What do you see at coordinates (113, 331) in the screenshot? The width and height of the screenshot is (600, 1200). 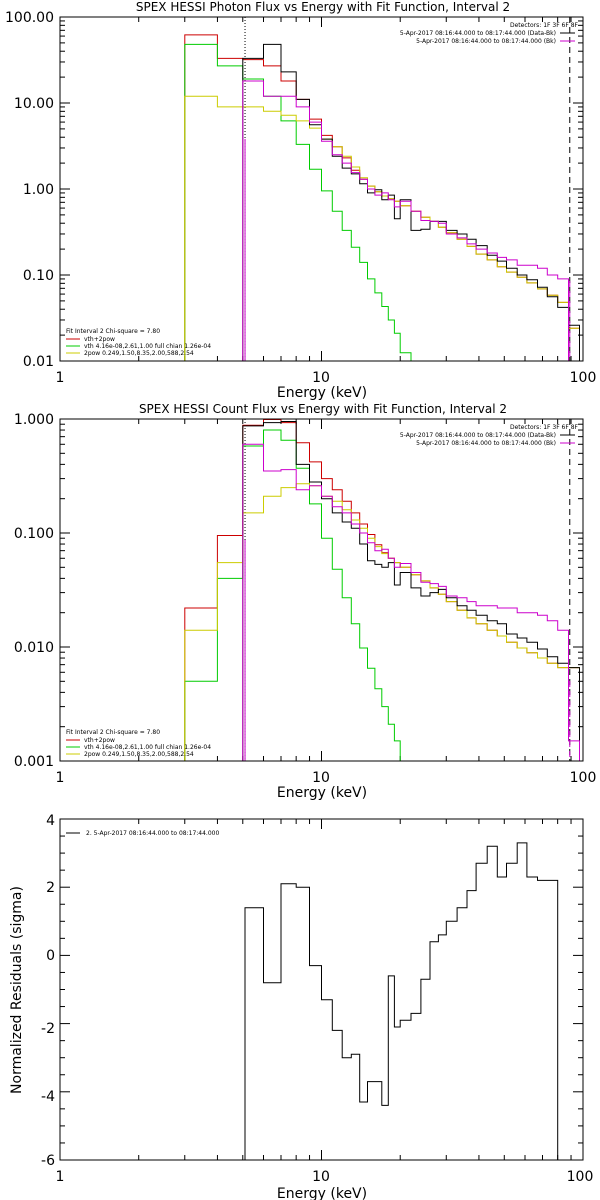 I see `panel1-legend-fit: Fit Interval 2 Chi-square = 7.80` at bounding box center [113, 331].